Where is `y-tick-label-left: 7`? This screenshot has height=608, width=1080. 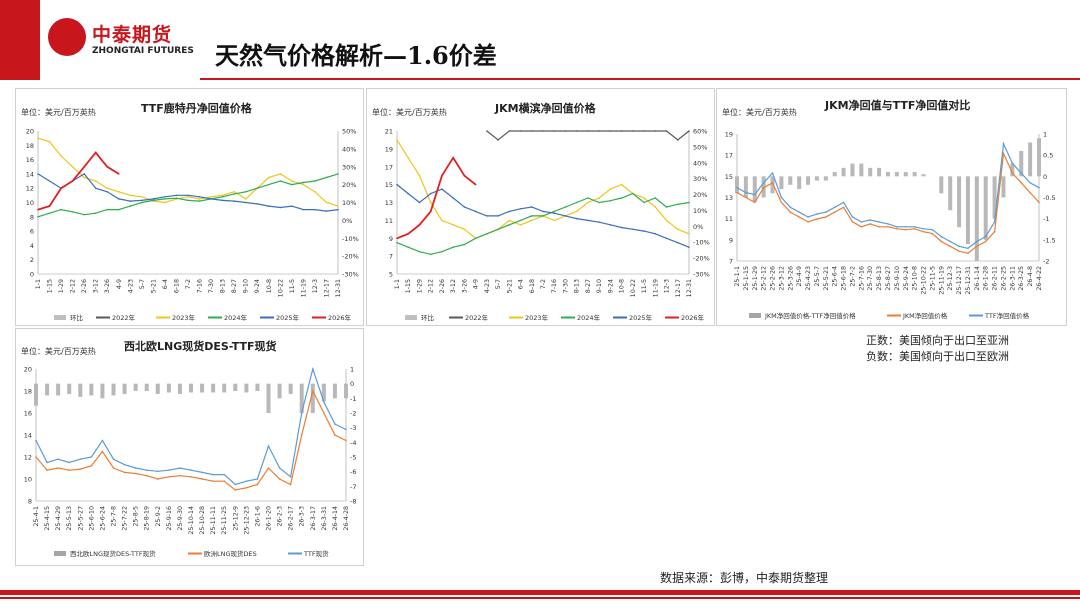 y-tick-label-left: 7 is located at coordinates (391, 257).